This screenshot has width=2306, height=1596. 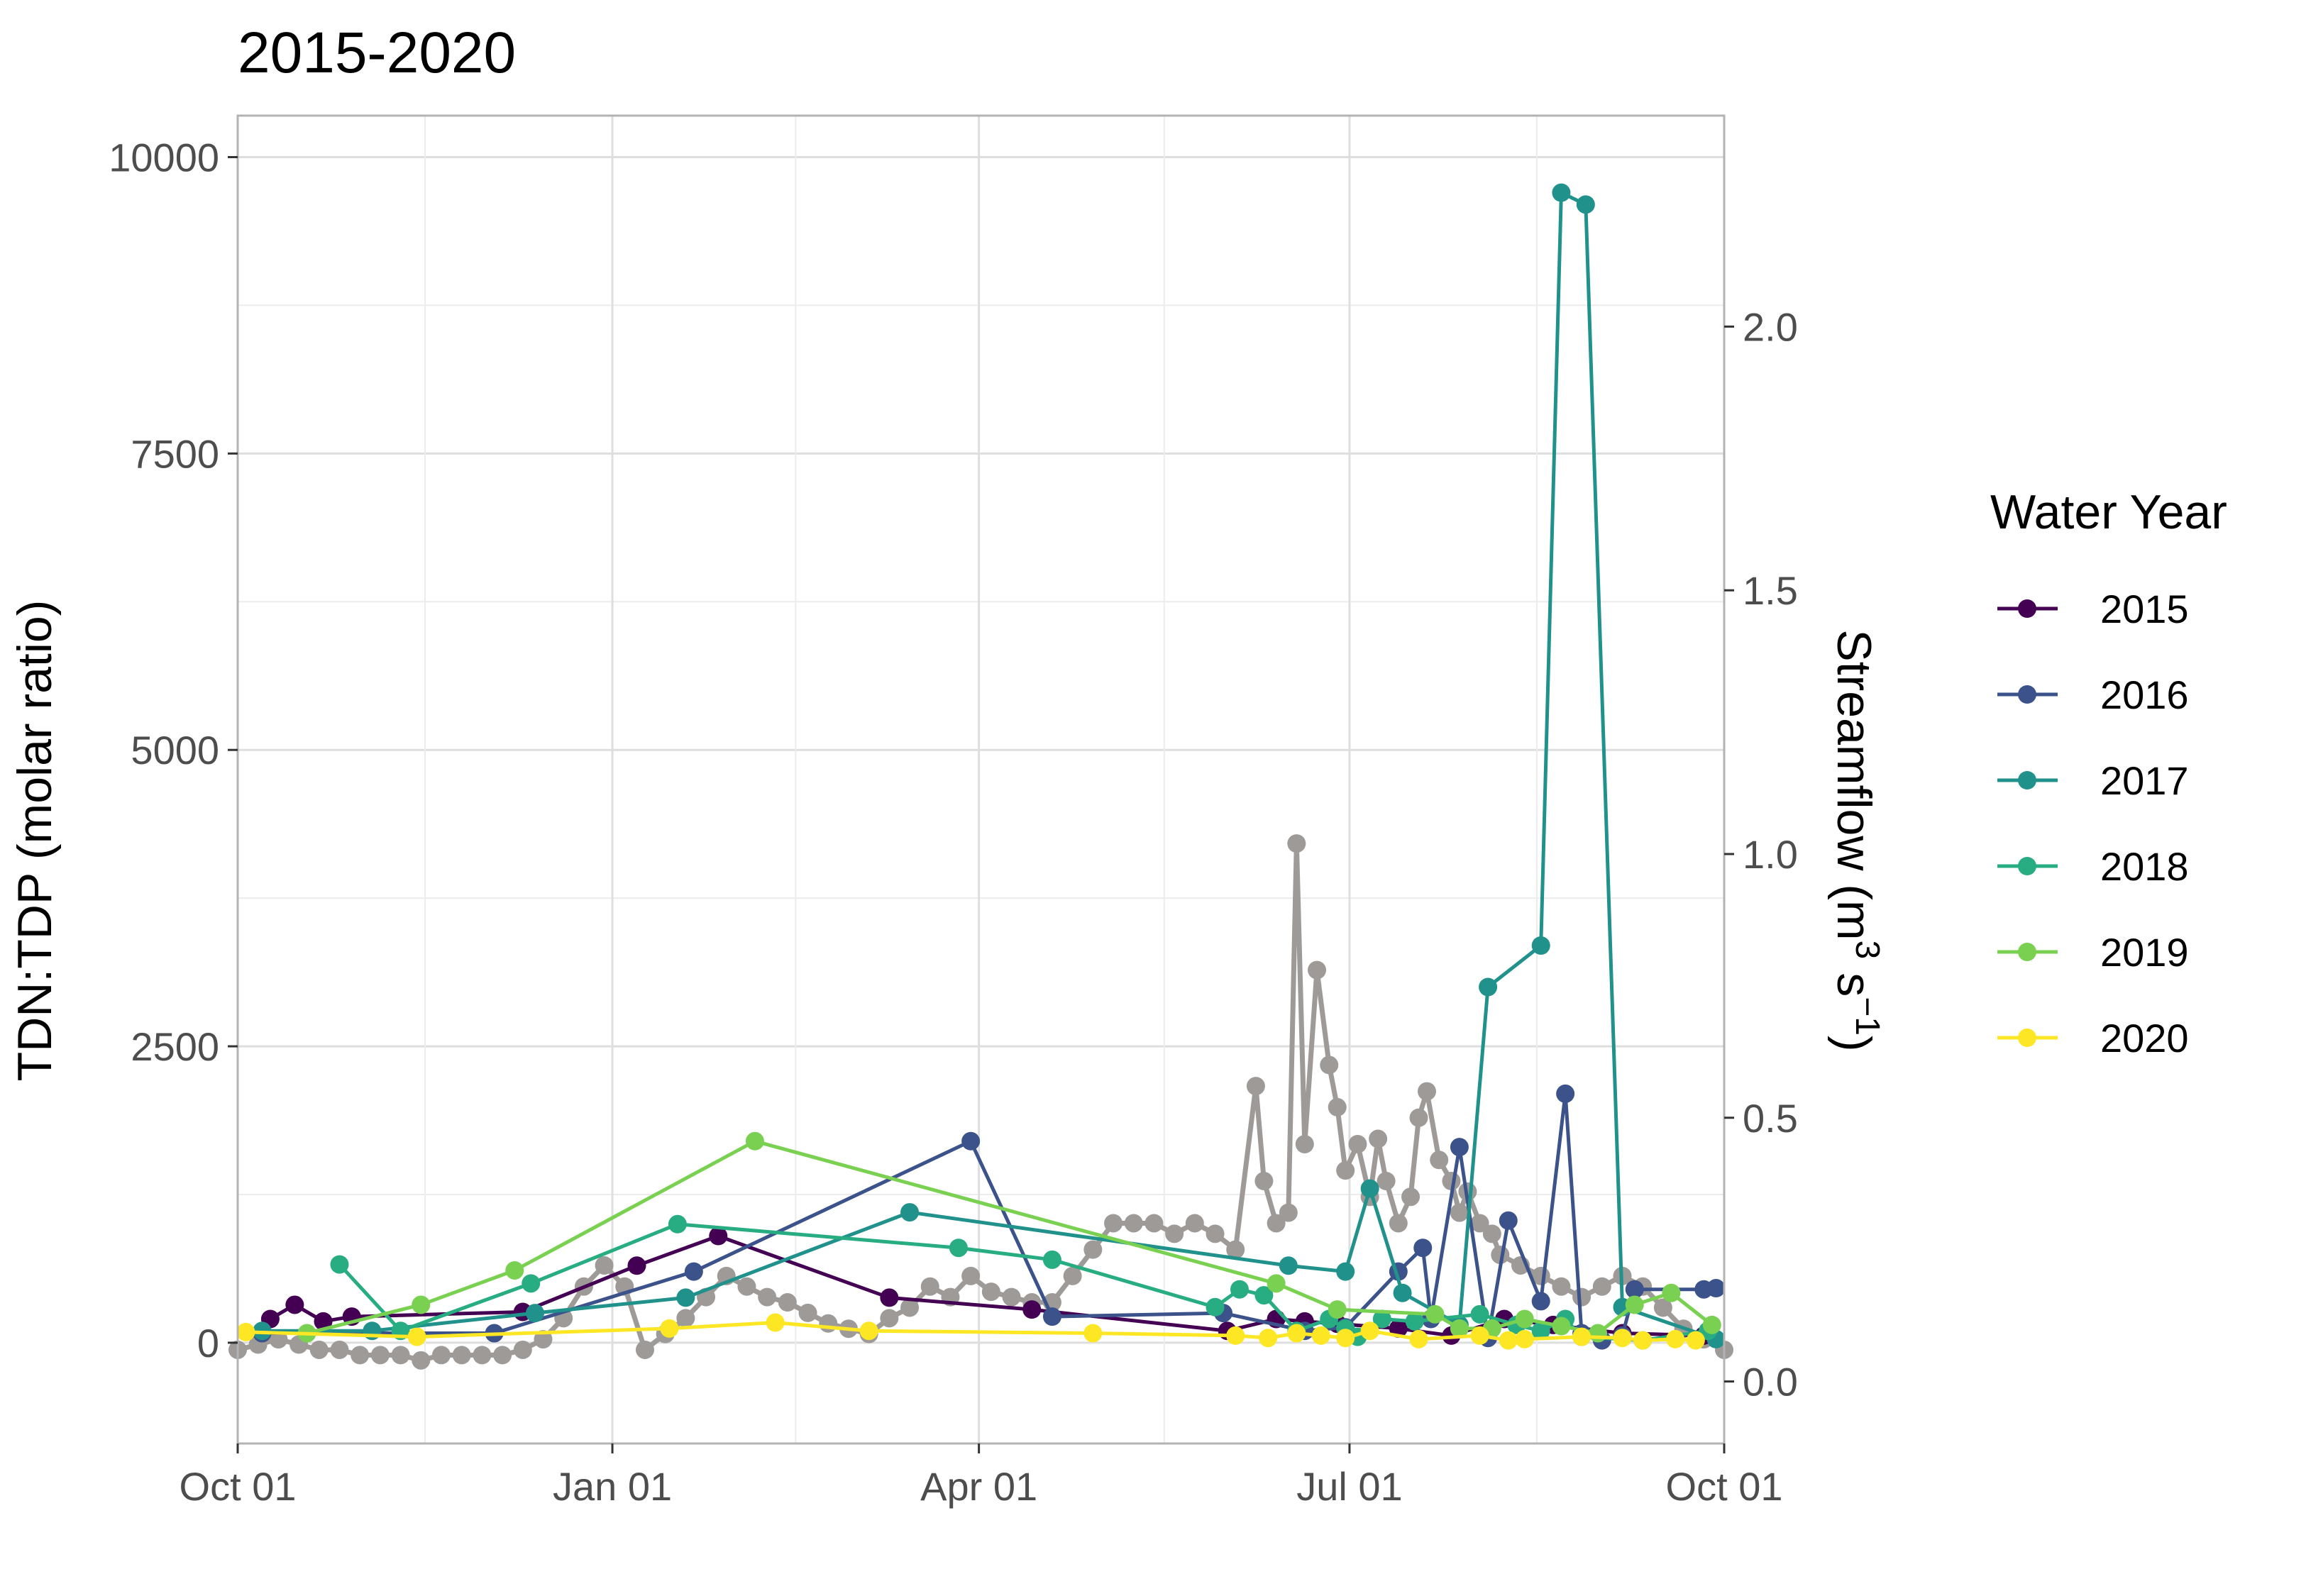 What do you see at coordinates (2144, 866) in the screenshot?
I see `legend-label: 2018` at bounding box center [2144, 866].